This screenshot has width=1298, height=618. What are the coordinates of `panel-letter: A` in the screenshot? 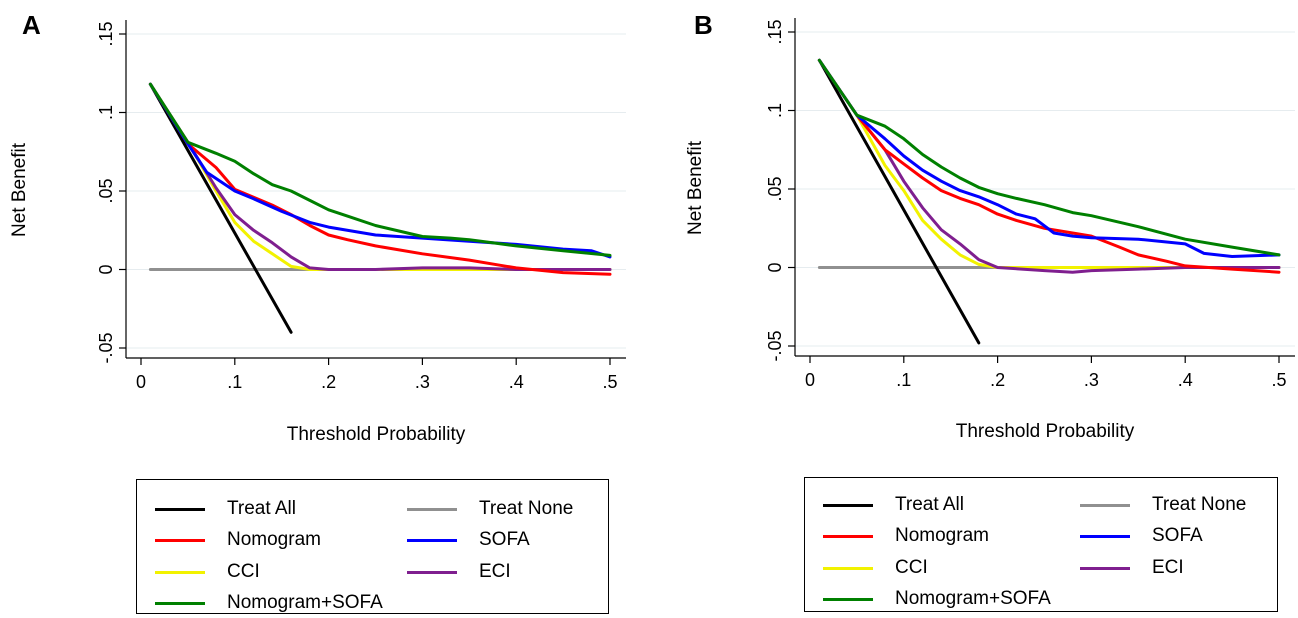 It's located at (31, 25).